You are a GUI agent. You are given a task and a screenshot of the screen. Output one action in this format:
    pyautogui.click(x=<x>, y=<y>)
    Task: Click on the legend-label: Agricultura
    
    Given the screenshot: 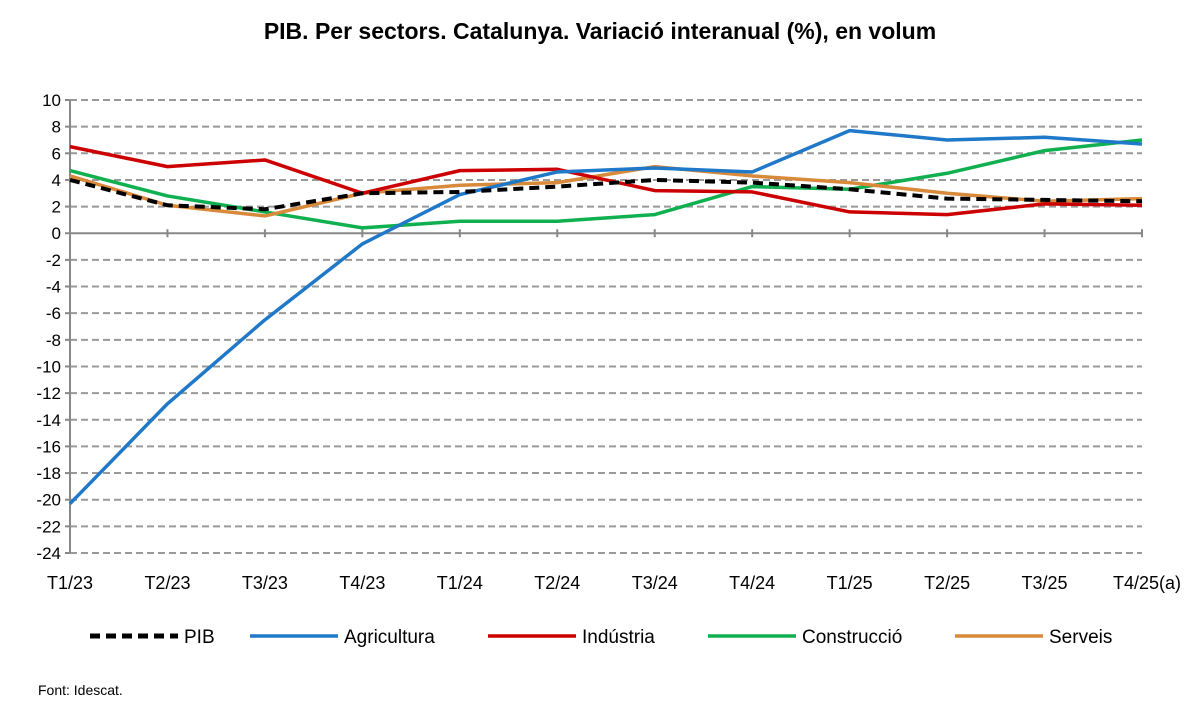 What is the action you would take?
    pyautogui.click(x=389, y=637)
    